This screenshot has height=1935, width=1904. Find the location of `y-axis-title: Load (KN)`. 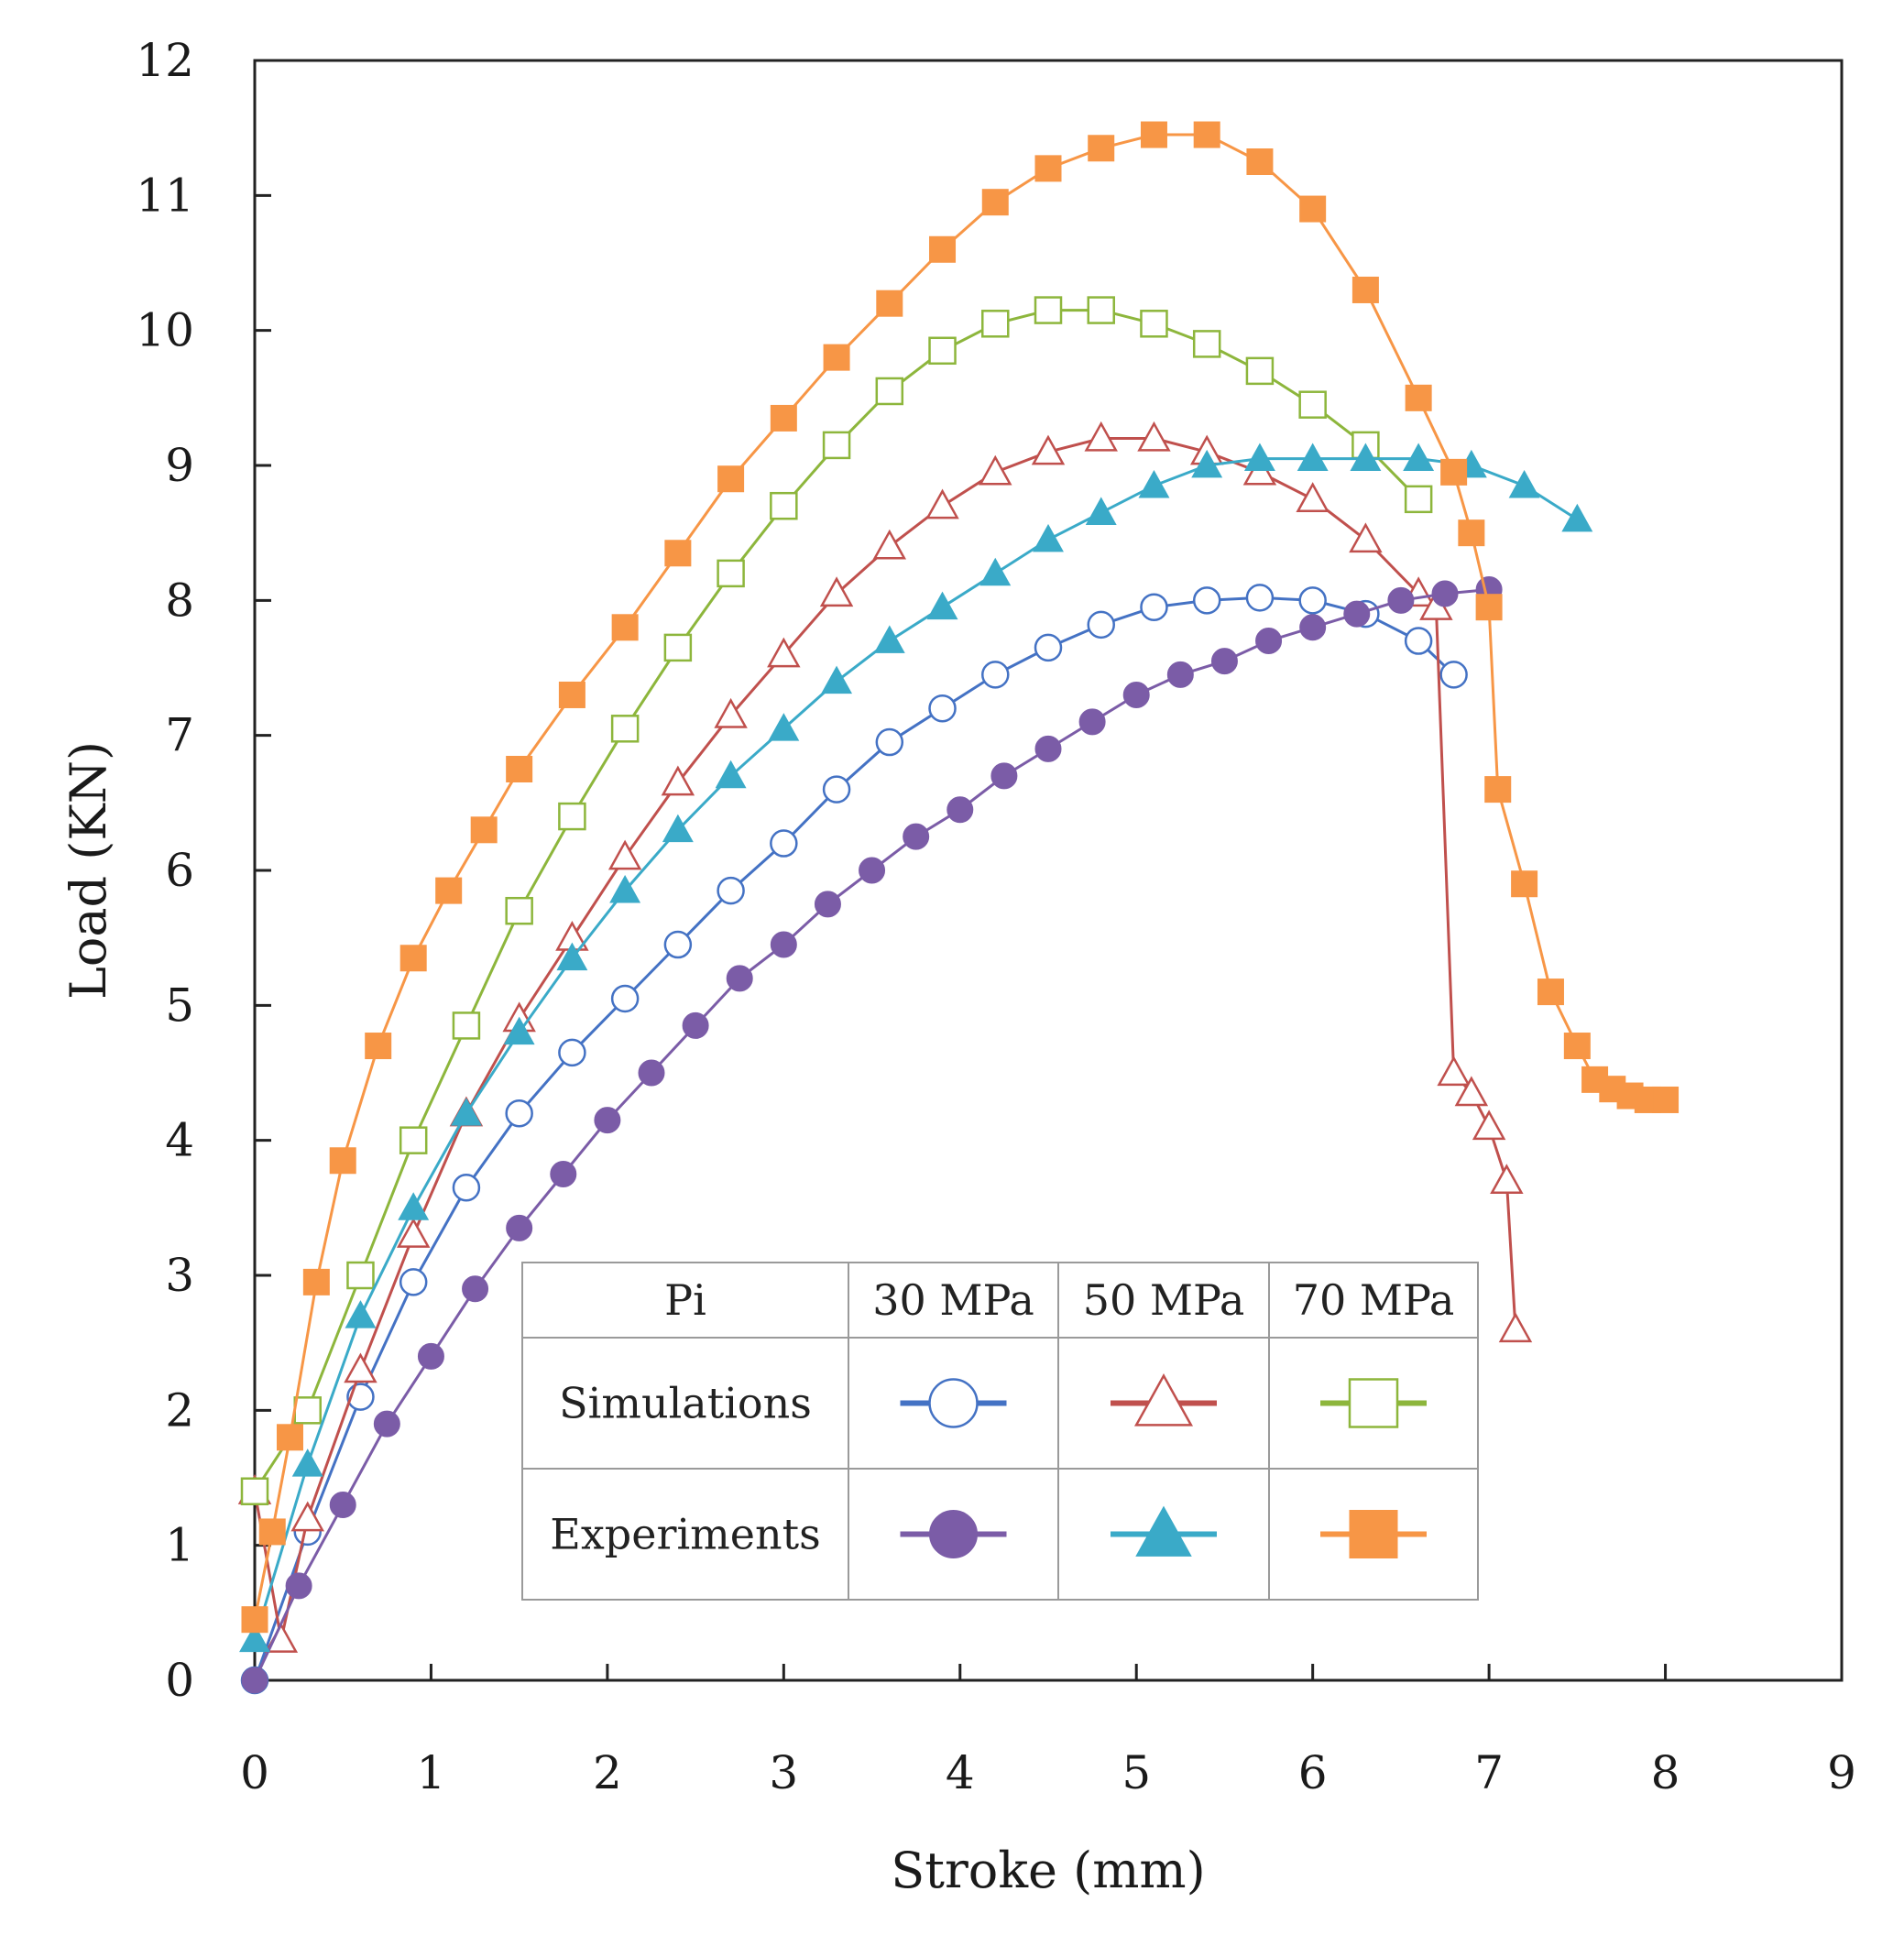

y-axis-title: Load (KN) is located at coordinates (88, 870).